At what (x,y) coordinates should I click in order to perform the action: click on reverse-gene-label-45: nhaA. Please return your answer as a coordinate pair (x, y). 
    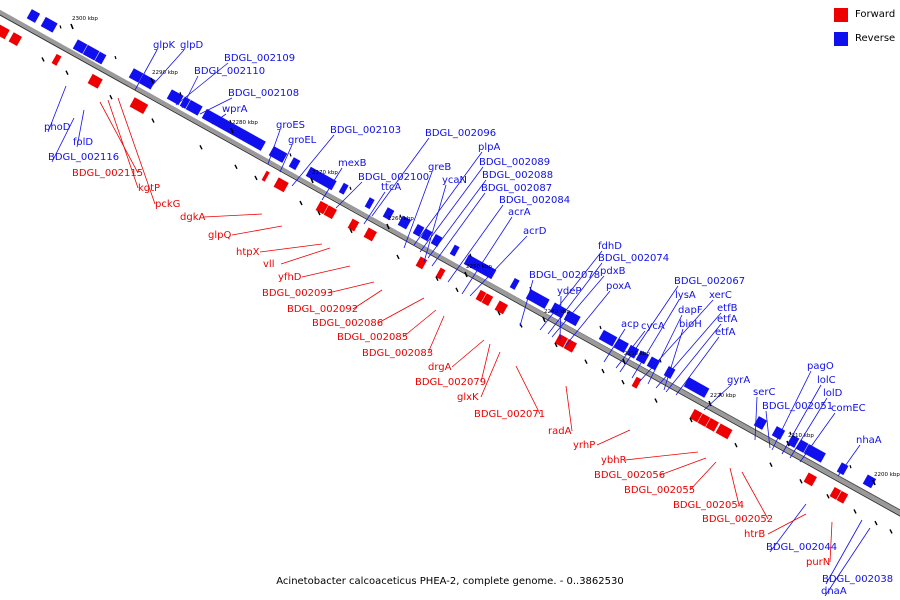
    Looking at the image, I should click on (869, 440).